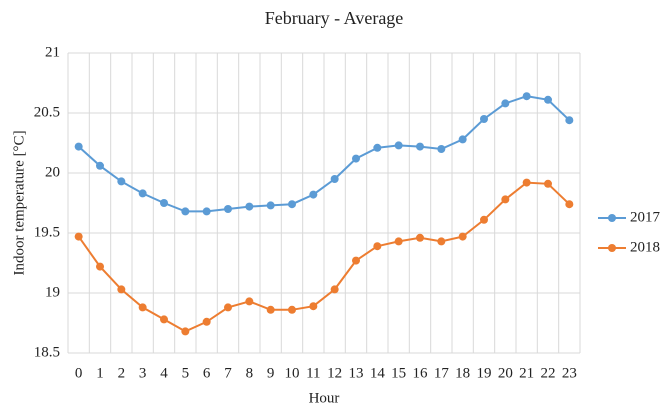 The image size is (669, 410). What do you see at coordinates (292, 373) in the screenshot?
I see `x-tick-label: 10` at bounding box center [292, 373].